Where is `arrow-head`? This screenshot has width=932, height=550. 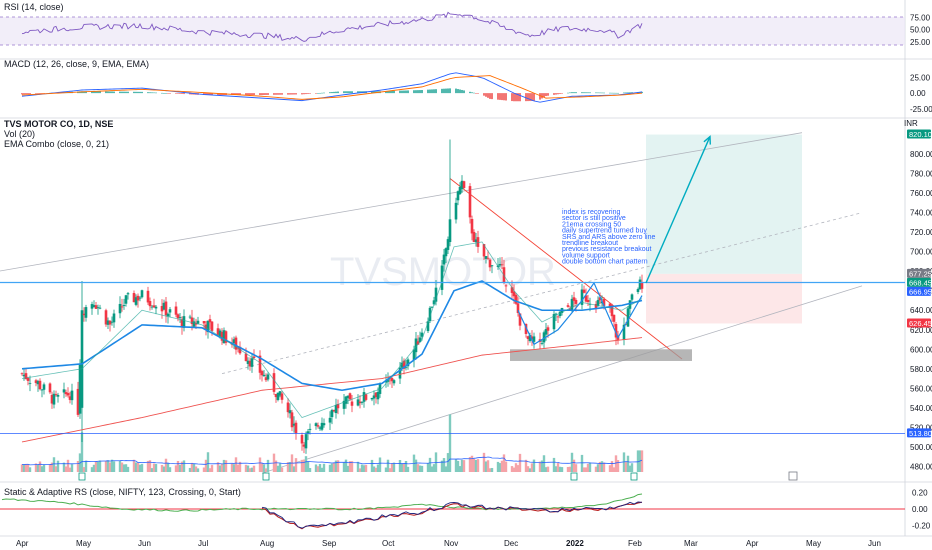 arrow-head is located at coordinates (707, 140).